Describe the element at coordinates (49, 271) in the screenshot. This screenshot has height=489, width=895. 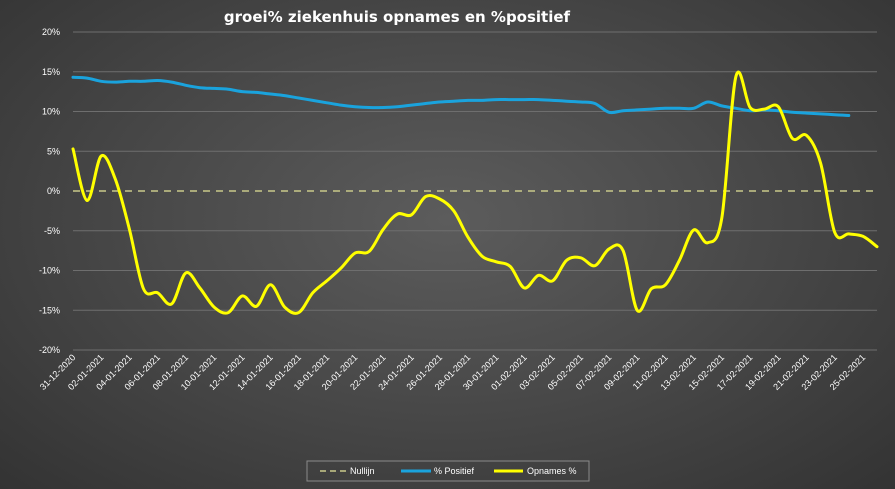
I see `y-tick-label: -10%` at that location.